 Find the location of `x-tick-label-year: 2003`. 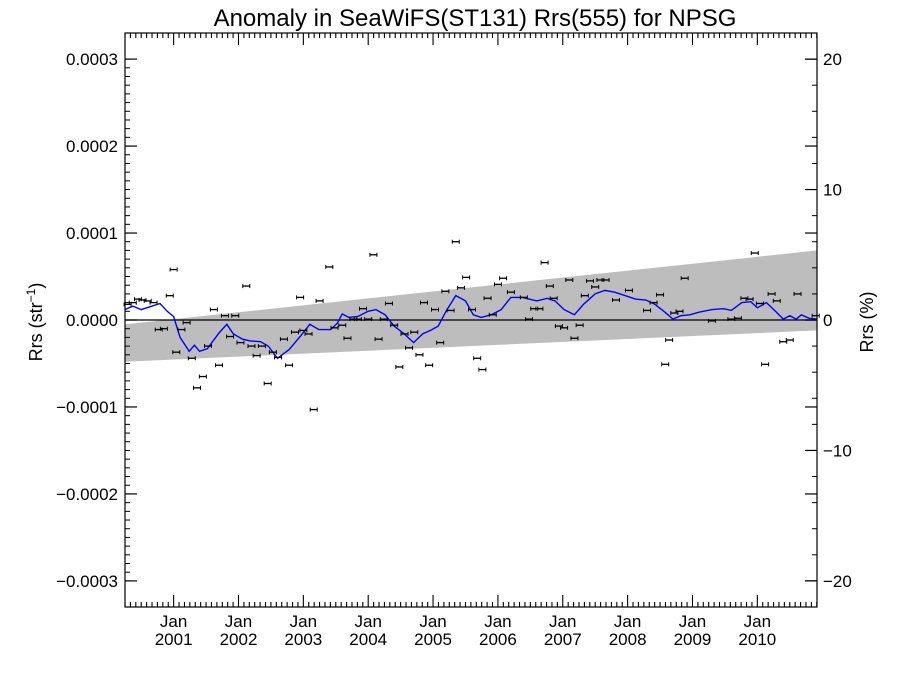

x-tick-label-year: 2003 is located at coordinates (303, 639).